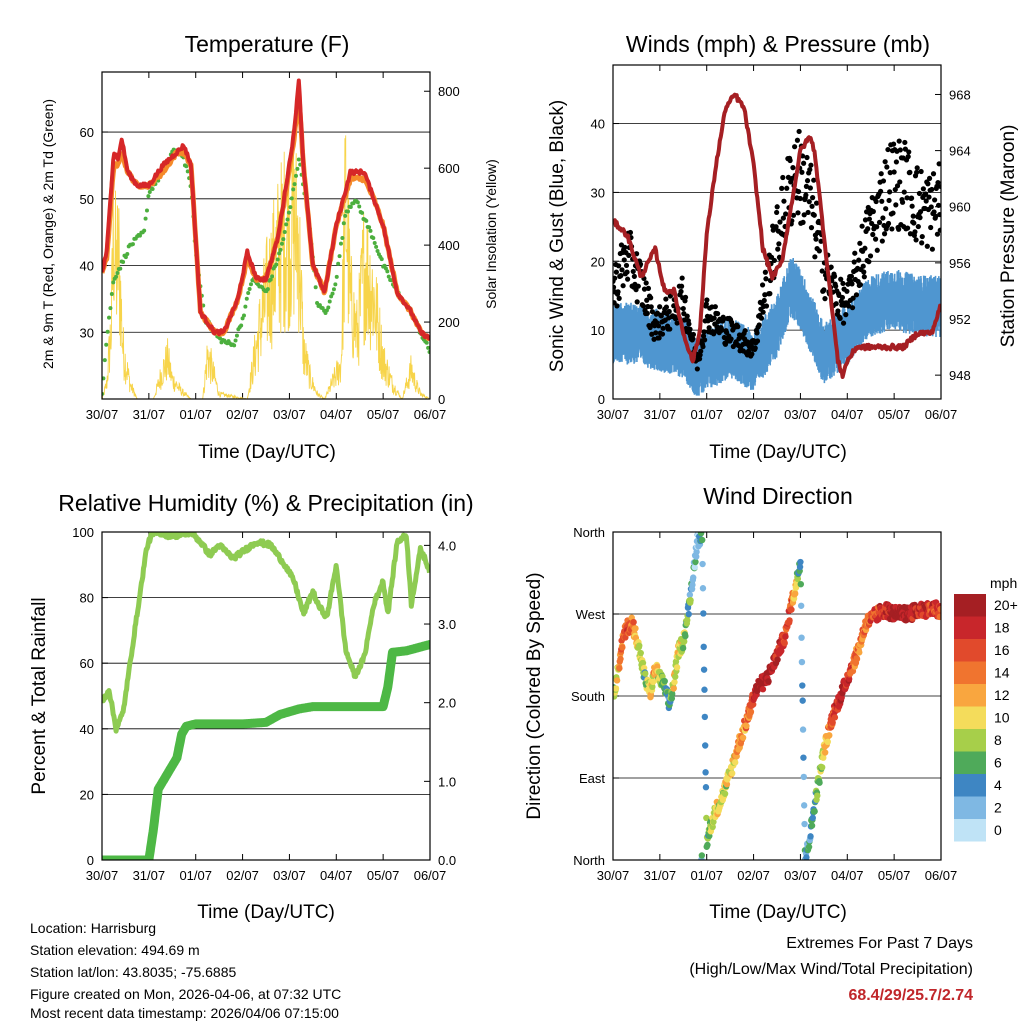  Describe the element at coordinates (777, 696) in the screenshot. I see `direction-series` at that location.